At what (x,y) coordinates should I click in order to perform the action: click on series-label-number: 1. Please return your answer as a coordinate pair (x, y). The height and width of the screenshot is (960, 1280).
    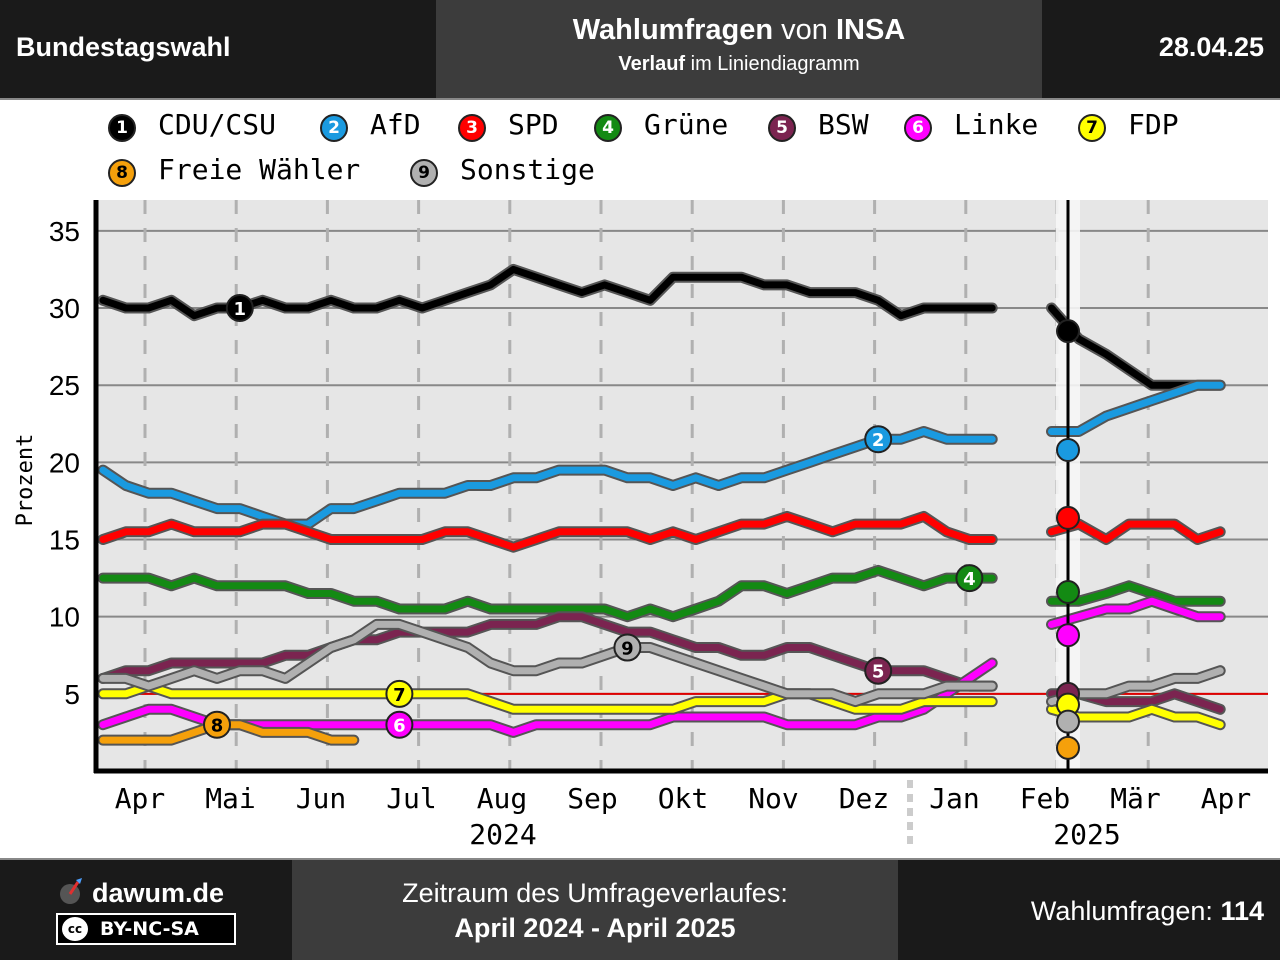
    Looking at the image, I should click on (240, 309).